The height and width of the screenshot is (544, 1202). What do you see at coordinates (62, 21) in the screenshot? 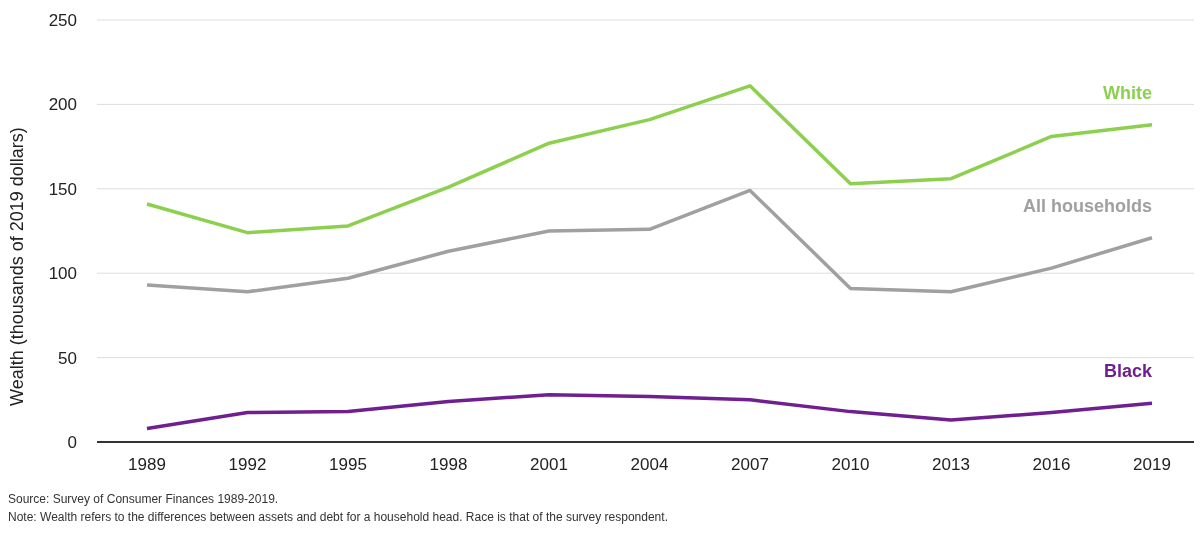
I see `y-tick-label: 250` at bounding box center [62, 21].